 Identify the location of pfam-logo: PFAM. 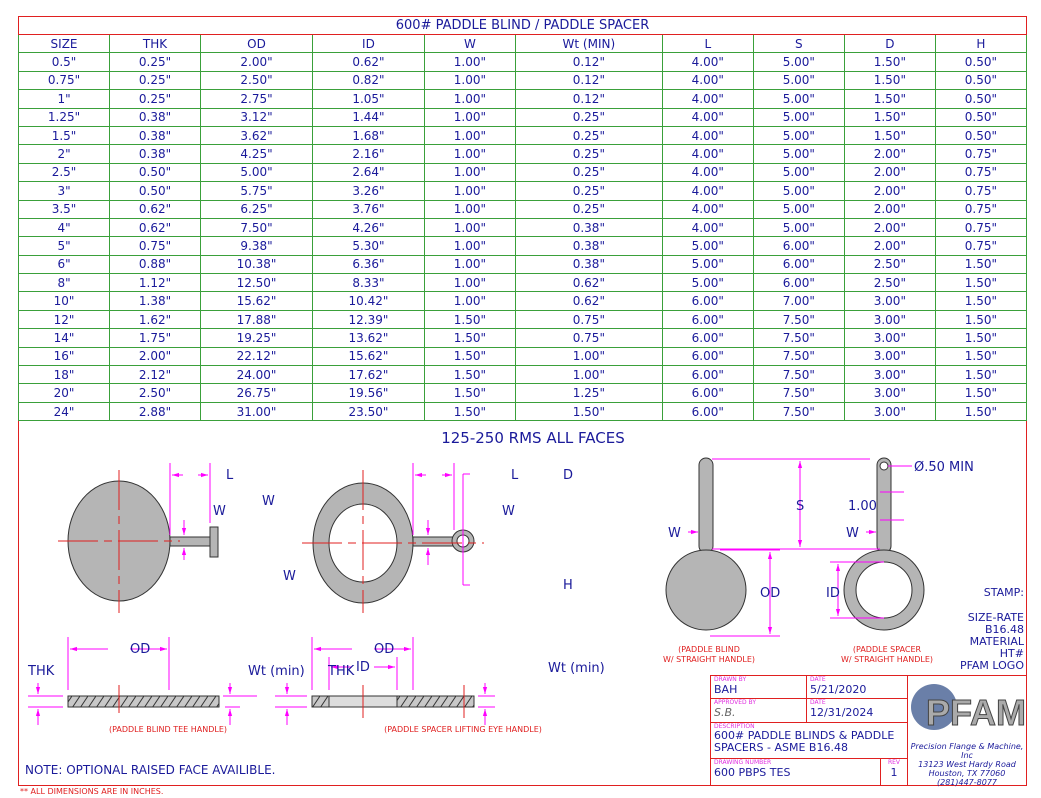
(967, 709).